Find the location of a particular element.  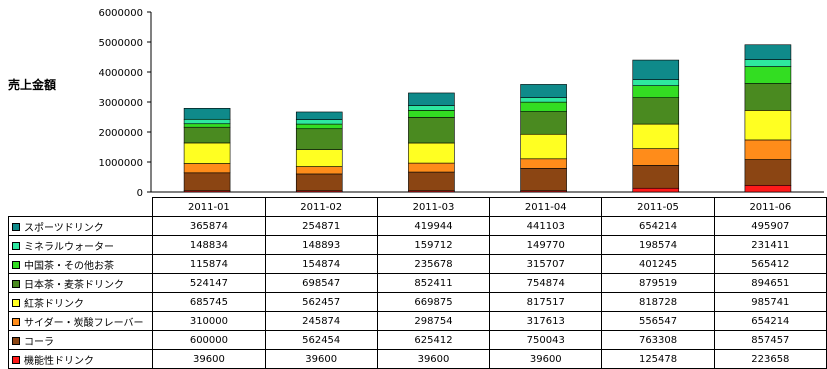

table-cell: 857457 is located at coordinates (770, 340).